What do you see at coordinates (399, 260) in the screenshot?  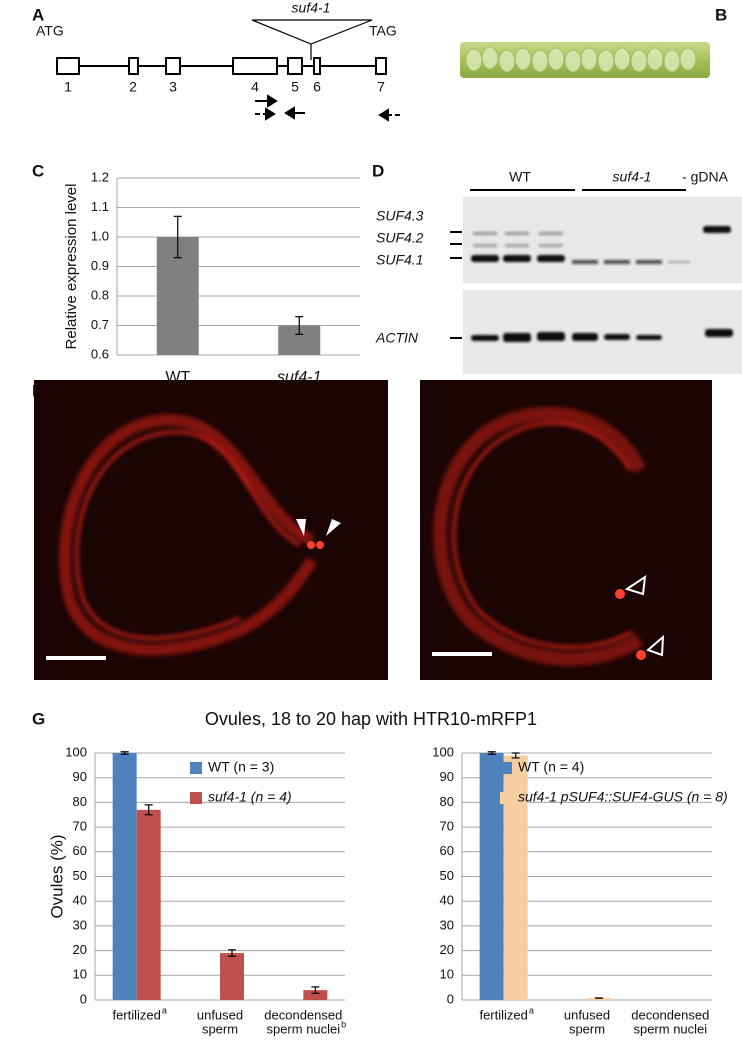 I see `band-label: SUF4.1` at bounding box center [399, 260].